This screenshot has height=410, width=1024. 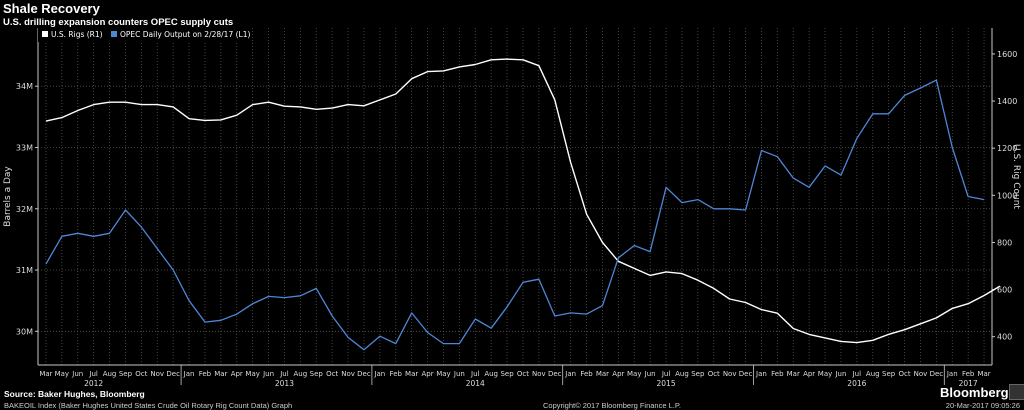 I want to click on right-tick-label: 600, so click(x=1004, y=290).